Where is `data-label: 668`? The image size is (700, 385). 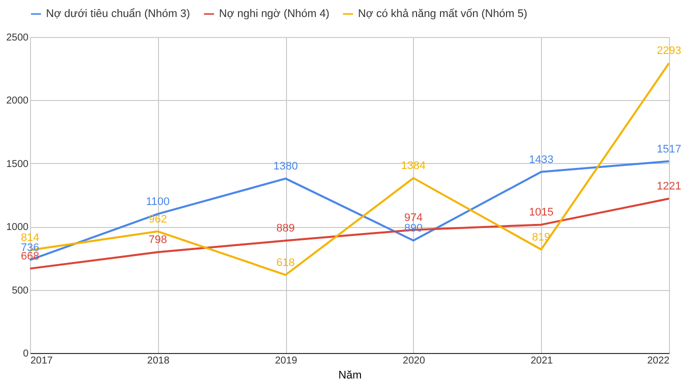
data-label: 668 is located at coordinates (30, 256).